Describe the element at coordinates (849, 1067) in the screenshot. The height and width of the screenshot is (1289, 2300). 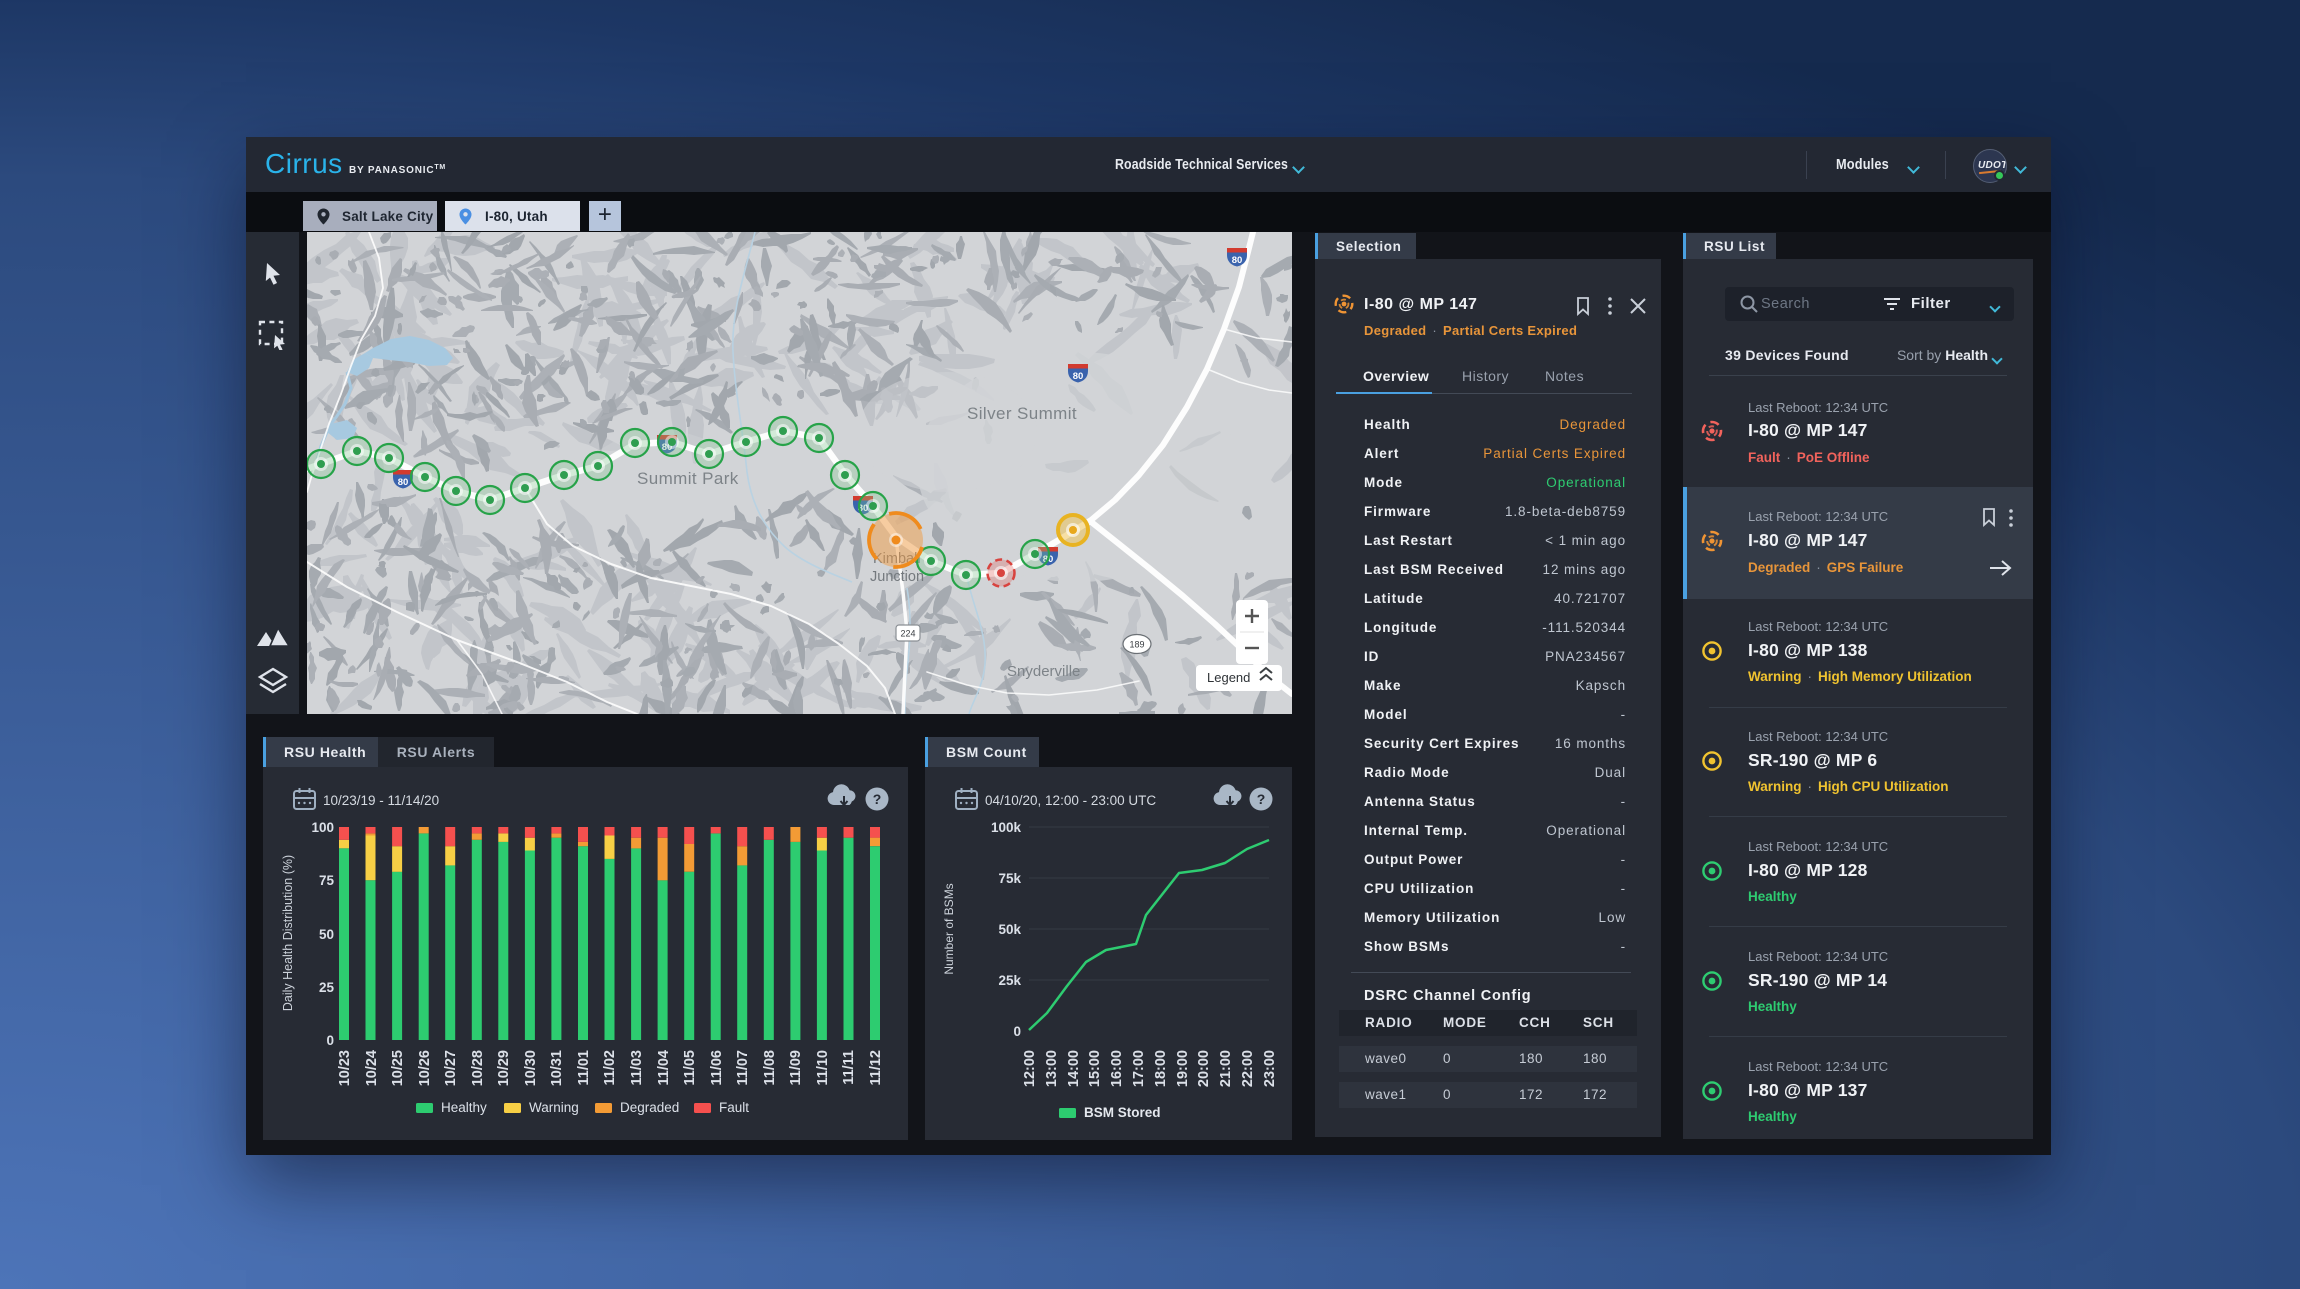
I see `svg-text: 11/11` at that location.